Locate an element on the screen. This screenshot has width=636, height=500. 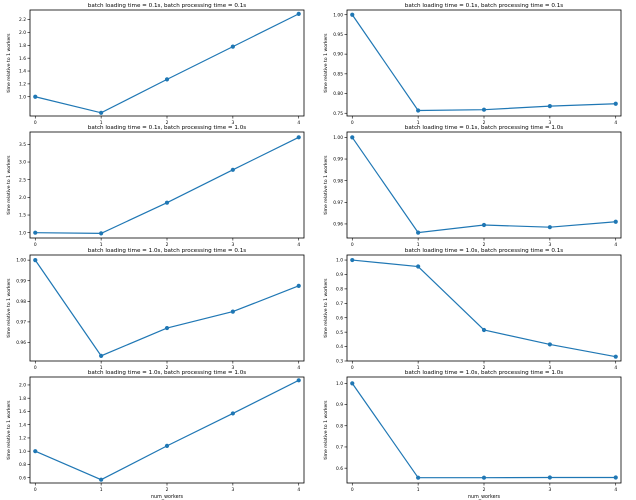
x-axis-label: num_workers is located at coordinates (167, 497).